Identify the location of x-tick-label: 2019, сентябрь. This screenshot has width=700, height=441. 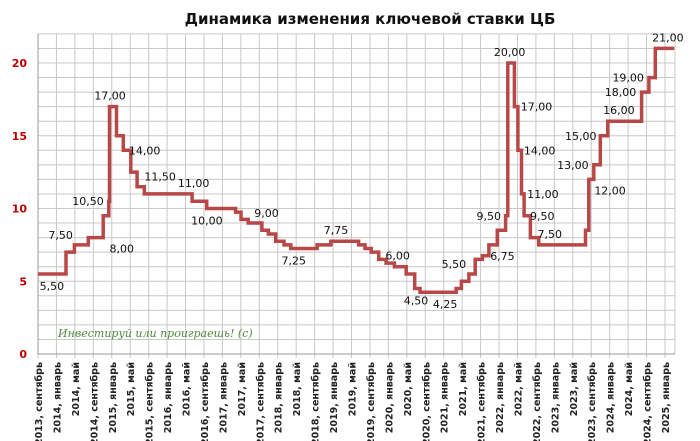
(371, 401).